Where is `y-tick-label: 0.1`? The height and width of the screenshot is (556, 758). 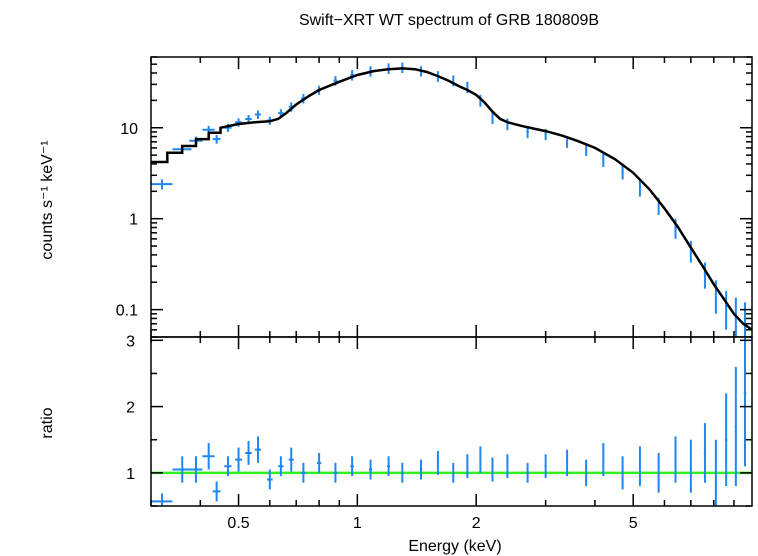 y-tick-label: 0.1 is located at coordinates (127, 311).